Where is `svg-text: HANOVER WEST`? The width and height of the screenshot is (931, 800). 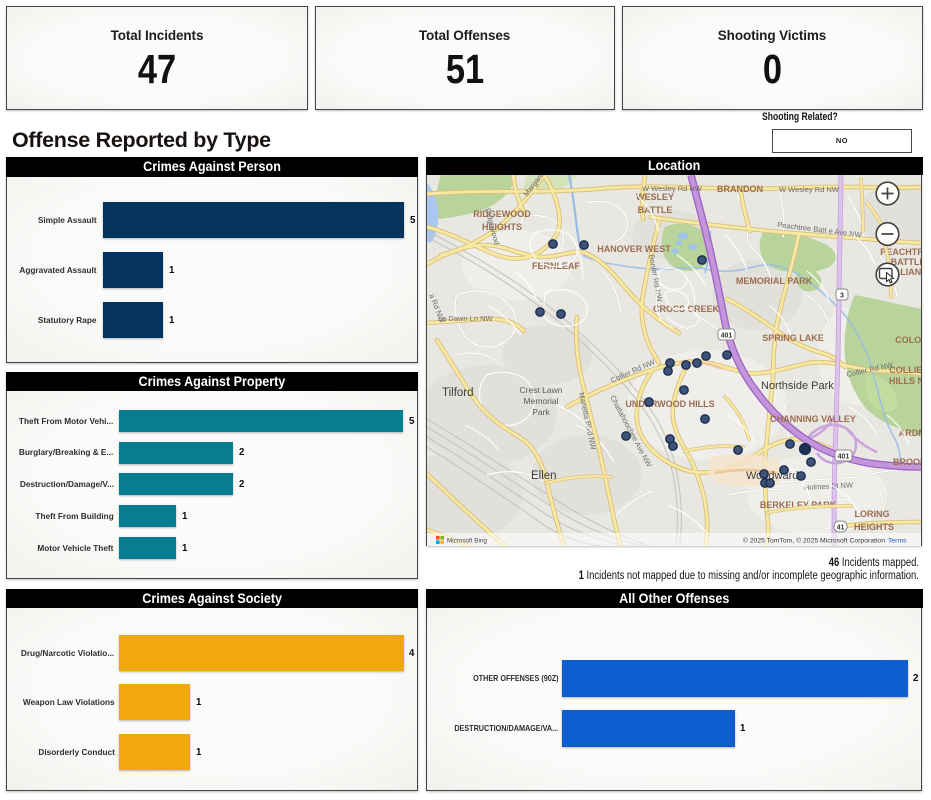
svg-text: HANOVER WEST is located at coordinates (634, 249).